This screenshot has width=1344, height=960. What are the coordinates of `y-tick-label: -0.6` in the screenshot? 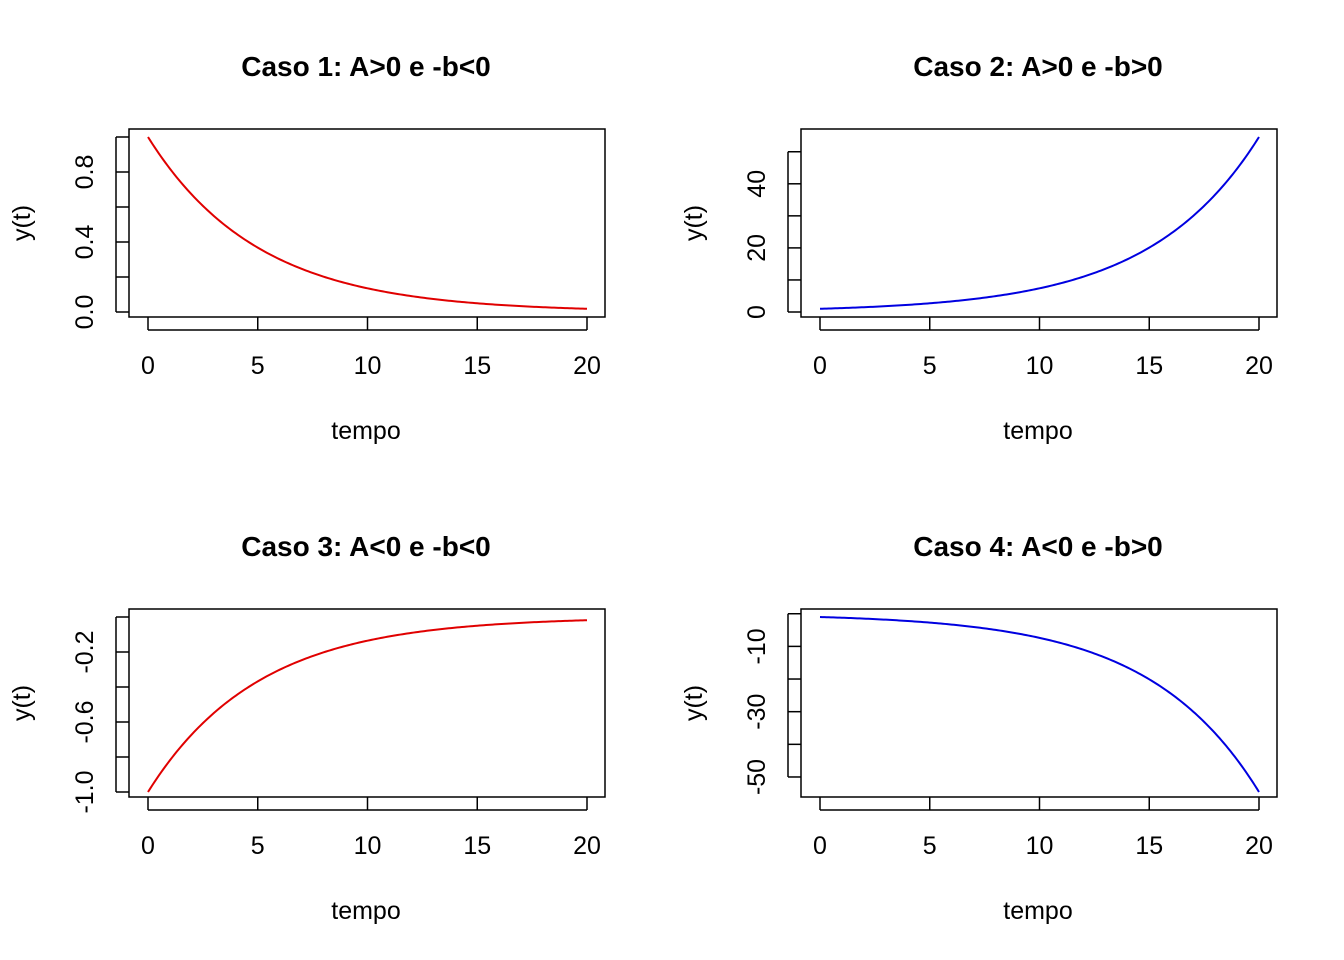 It's located at (85, 721).